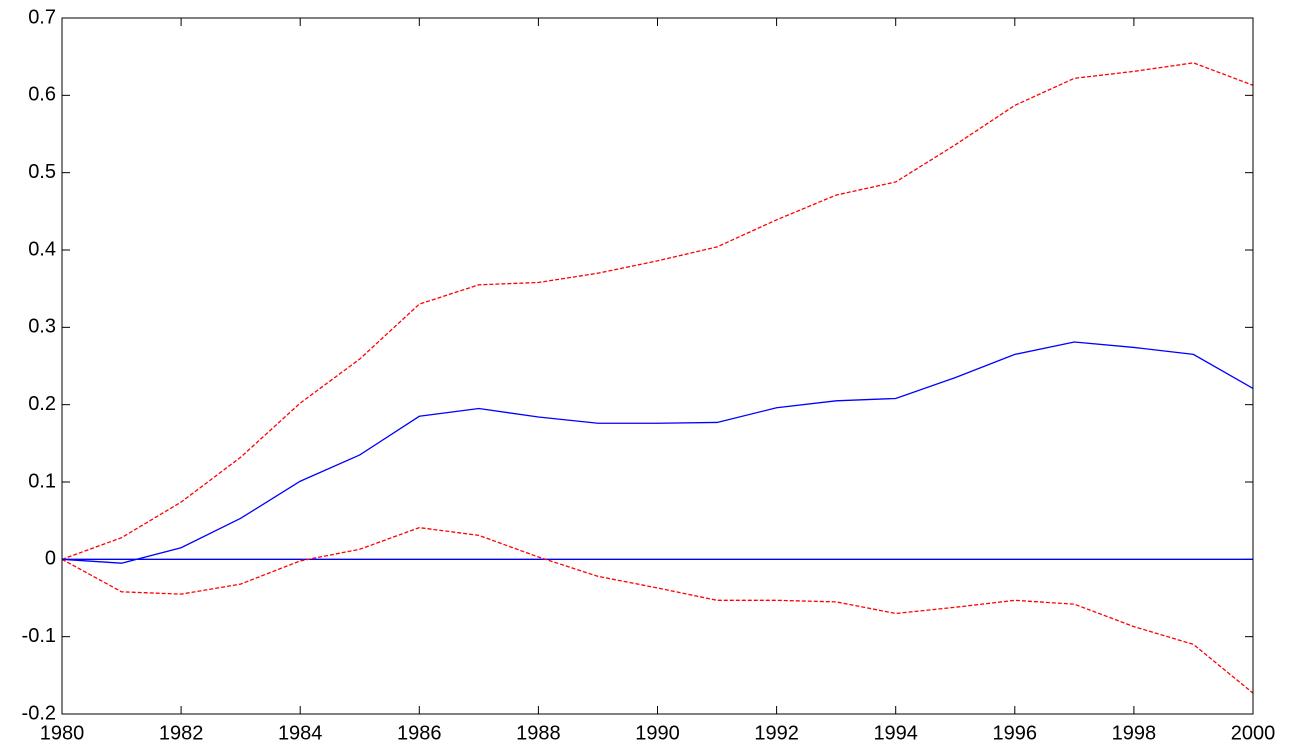 The image size is (1297, 753). I want to click on x-tick-label: 2000, so click(1253, 733).